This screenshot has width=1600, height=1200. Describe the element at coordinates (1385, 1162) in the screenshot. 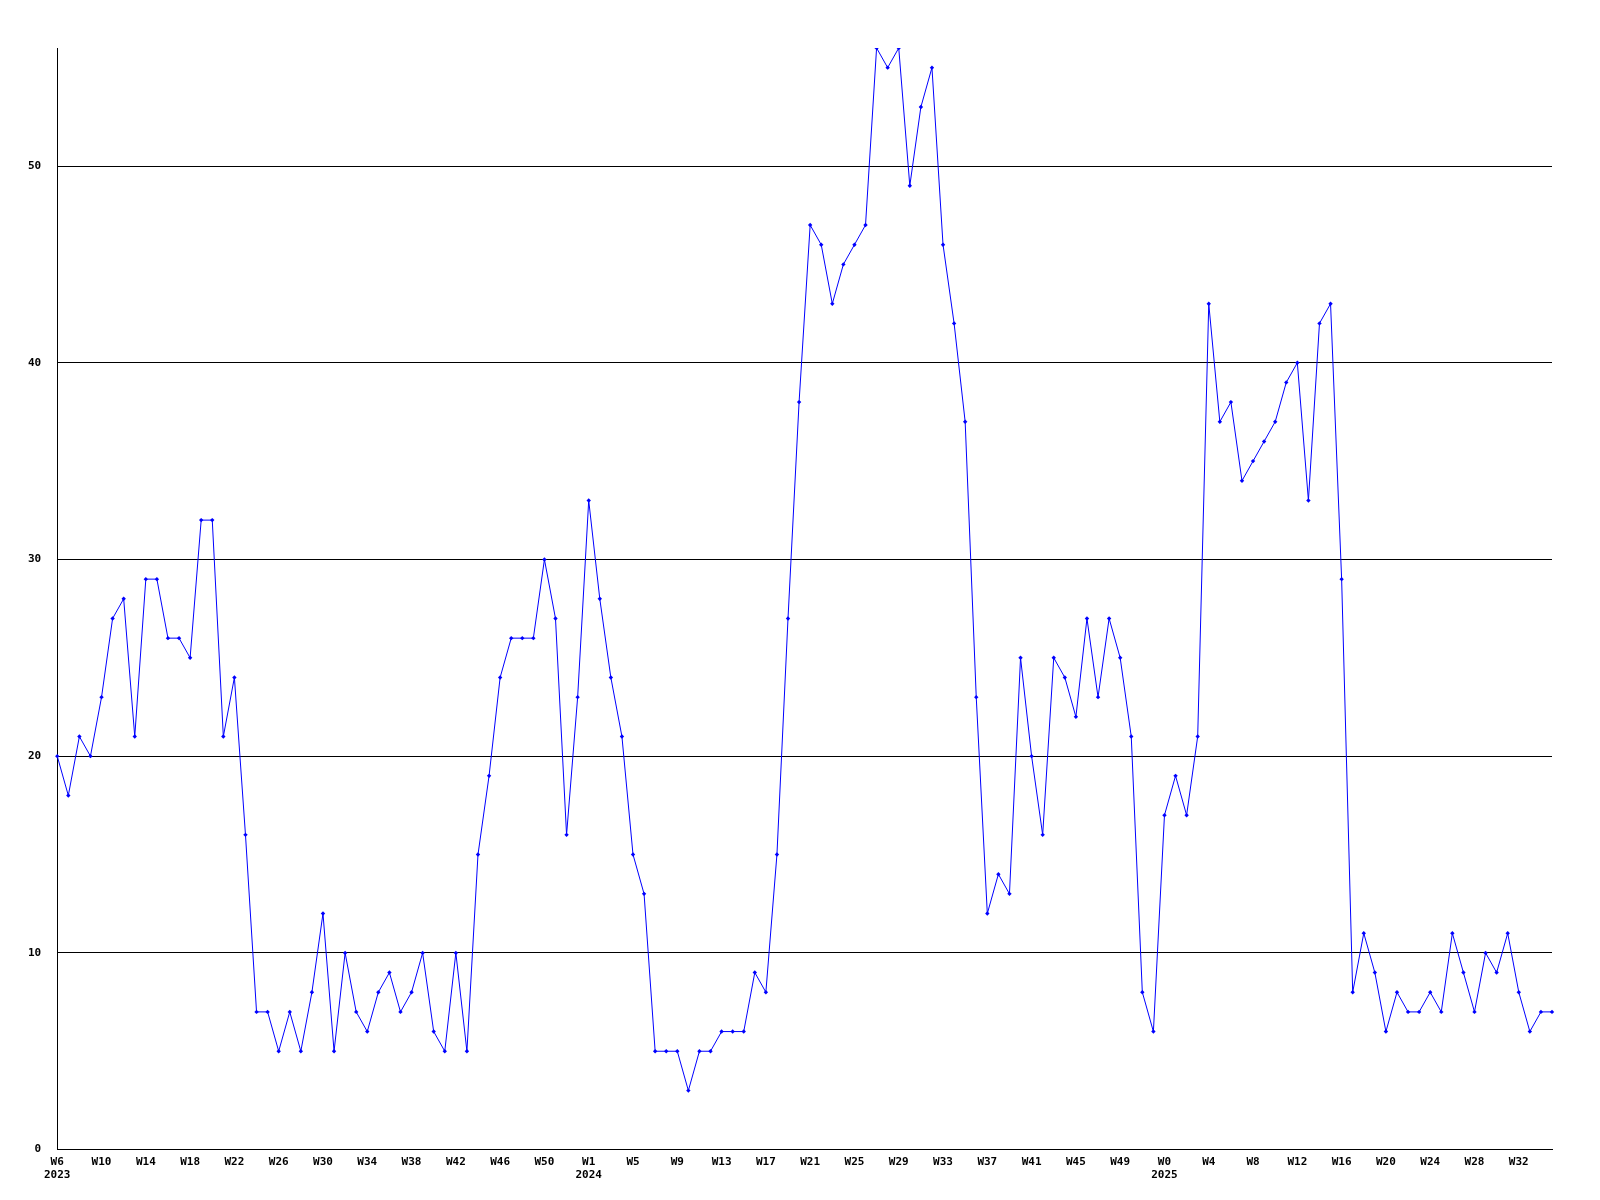

I see `x-tick-label: W20` at that location.